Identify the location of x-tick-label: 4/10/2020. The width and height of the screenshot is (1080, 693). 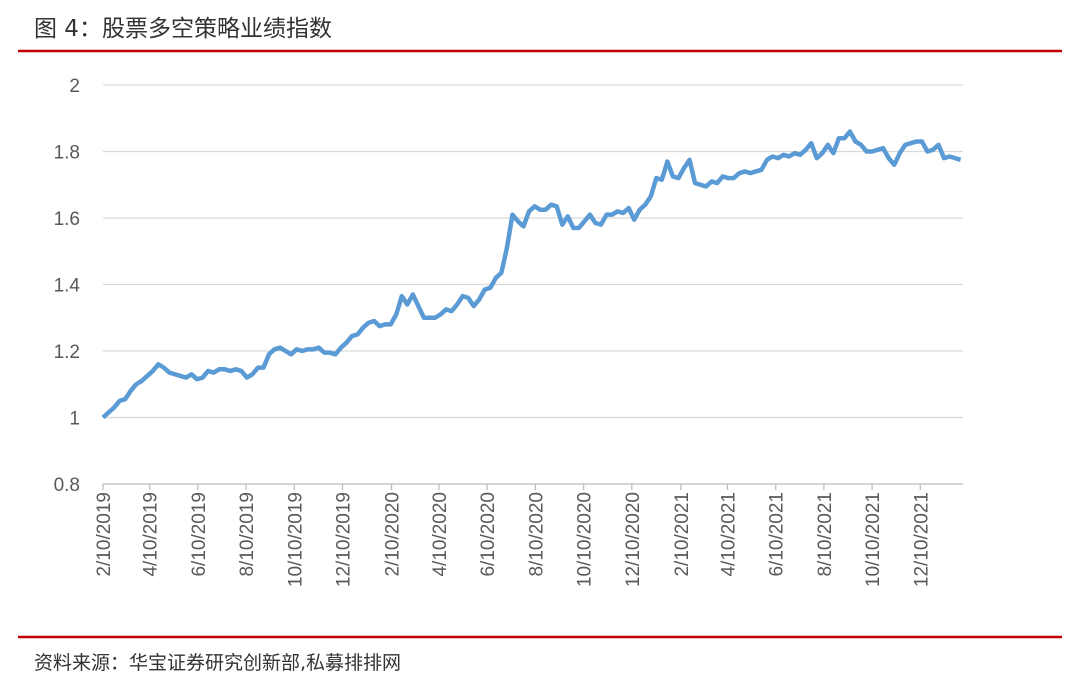
(440, 534).